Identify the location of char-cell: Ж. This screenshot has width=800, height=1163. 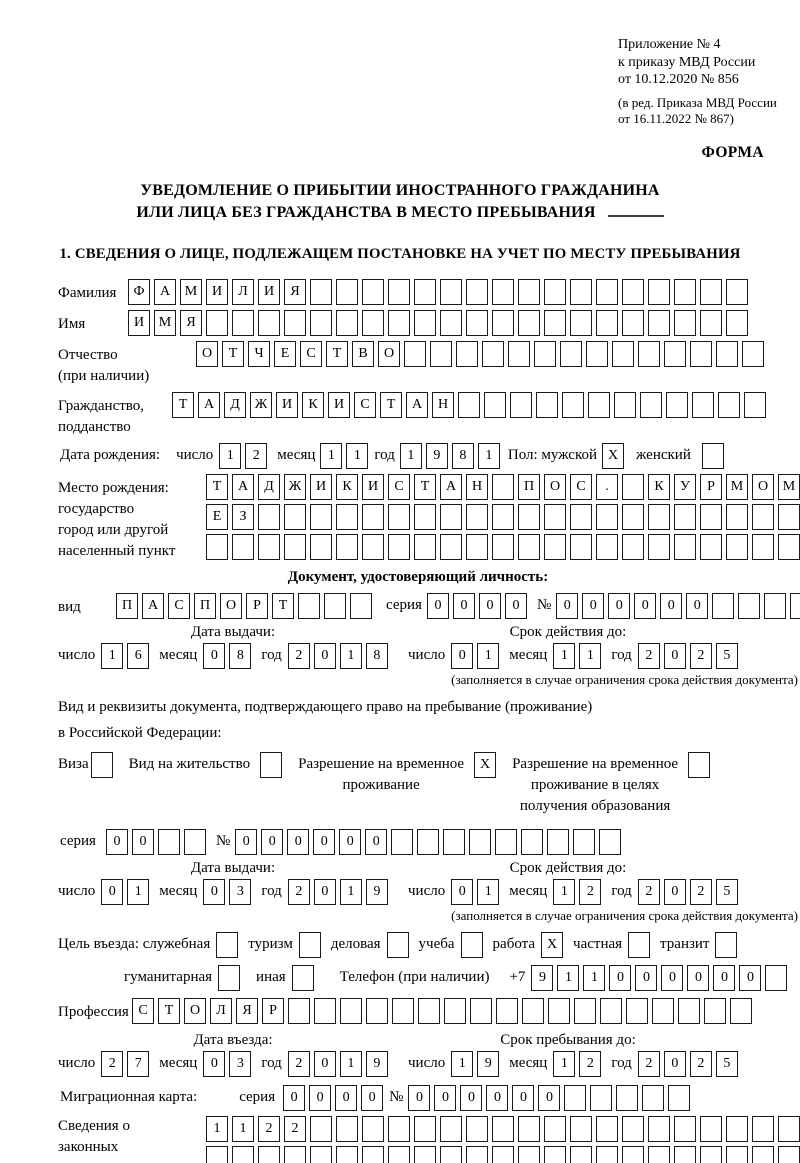
(261, 404).